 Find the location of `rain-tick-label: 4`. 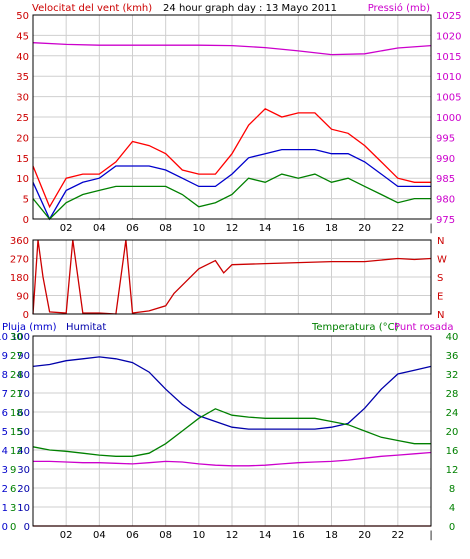

rain-tick-label: 4 is located at coordinates (5, 451).